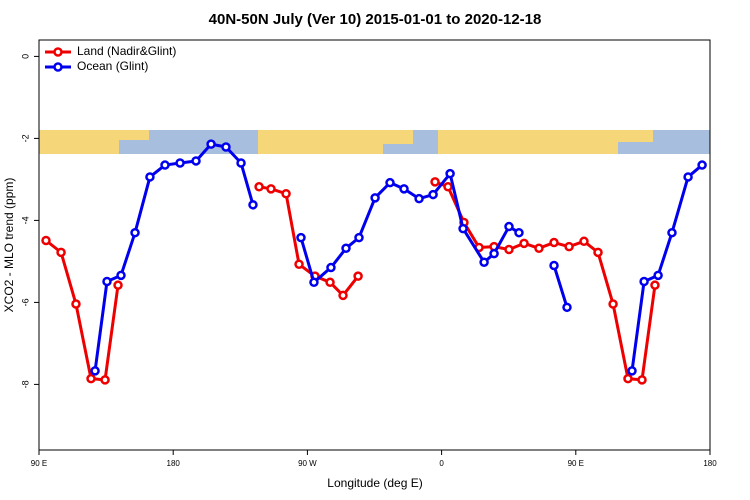 Image resolution: width=750 pixels, height=500 pixels. I want to click on legend-label: Ocean (Glint), so click(112, 66).